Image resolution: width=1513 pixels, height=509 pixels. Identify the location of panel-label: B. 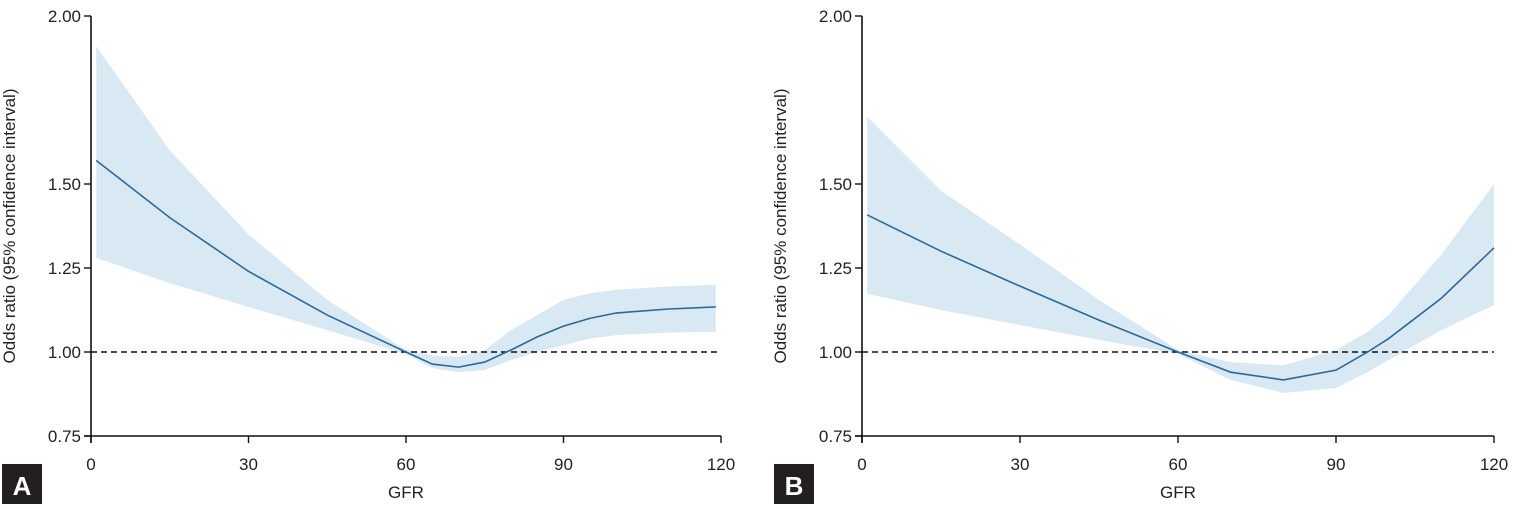
(794, 486).